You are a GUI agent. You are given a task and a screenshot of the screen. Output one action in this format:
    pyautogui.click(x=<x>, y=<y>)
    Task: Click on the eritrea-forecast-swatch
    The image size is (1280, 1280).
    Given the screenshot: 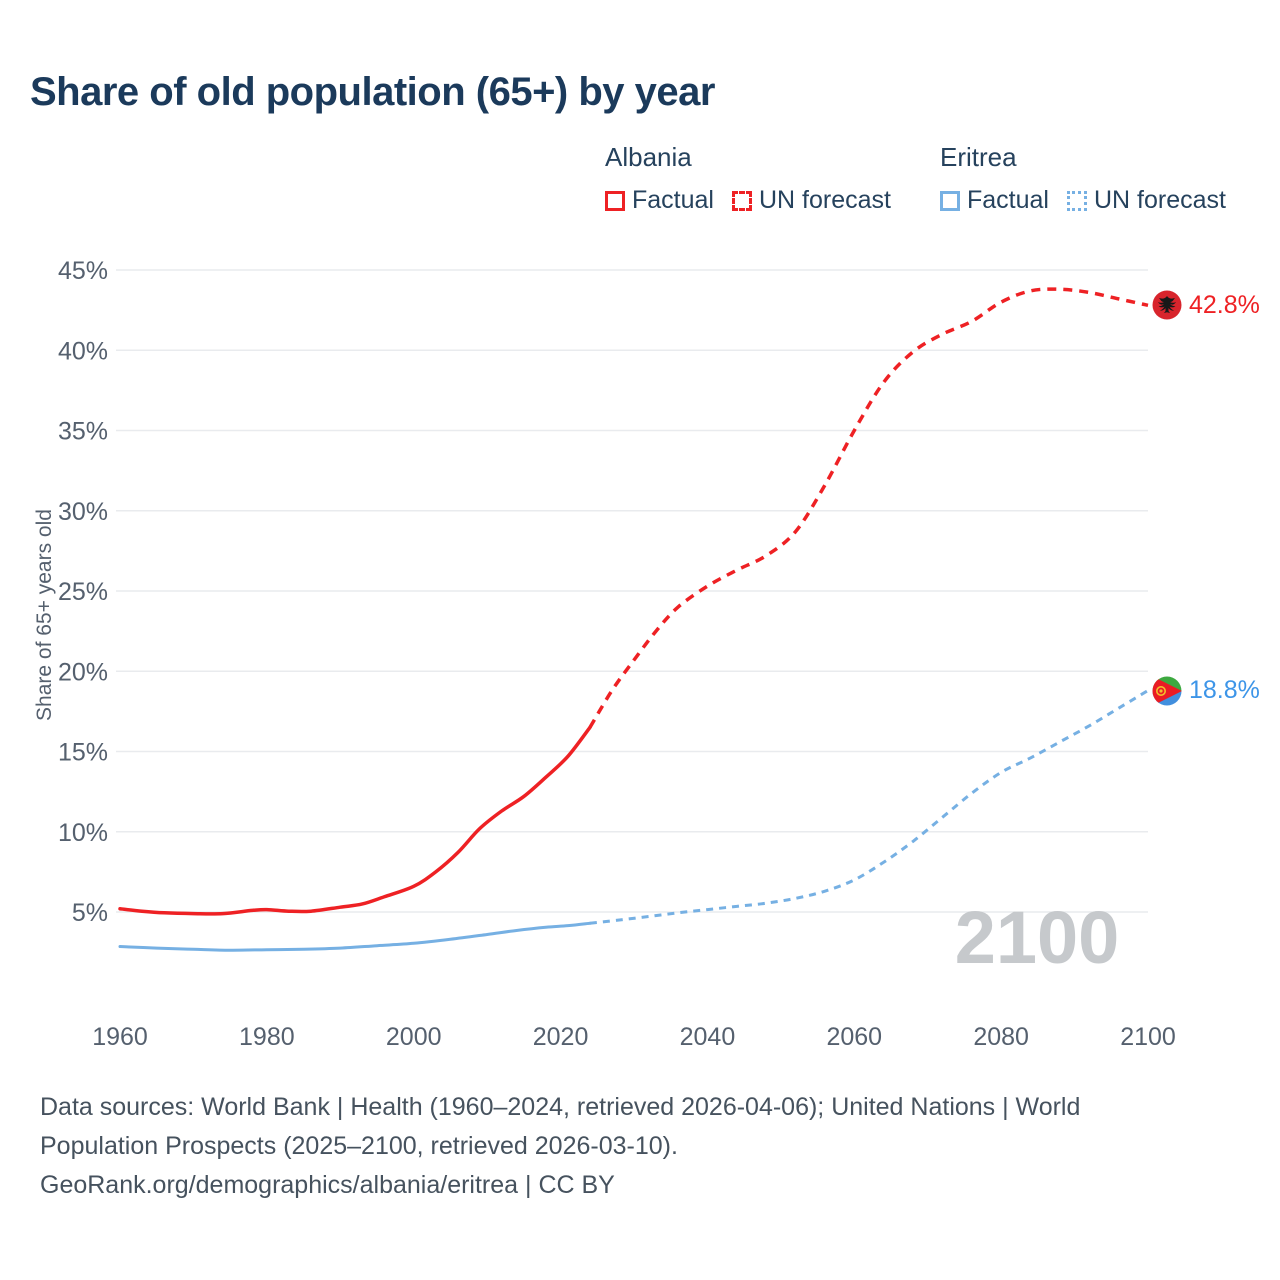 What is the action you would take?
    pyautogui.click(x=1076, y=200)
    